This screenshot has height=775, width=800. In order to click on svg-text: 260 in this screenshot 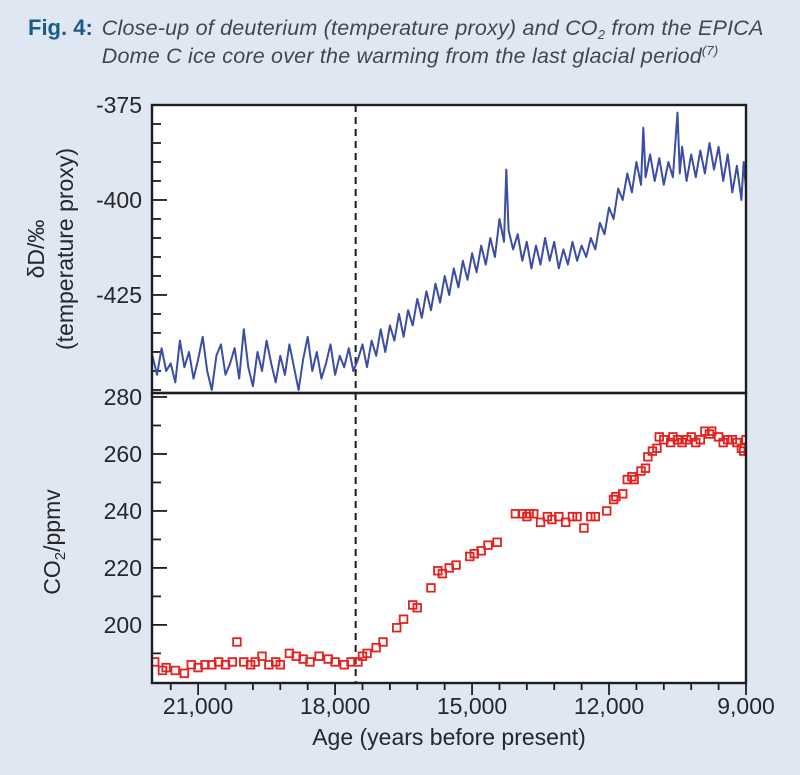, I will do `click(123, 454)`.